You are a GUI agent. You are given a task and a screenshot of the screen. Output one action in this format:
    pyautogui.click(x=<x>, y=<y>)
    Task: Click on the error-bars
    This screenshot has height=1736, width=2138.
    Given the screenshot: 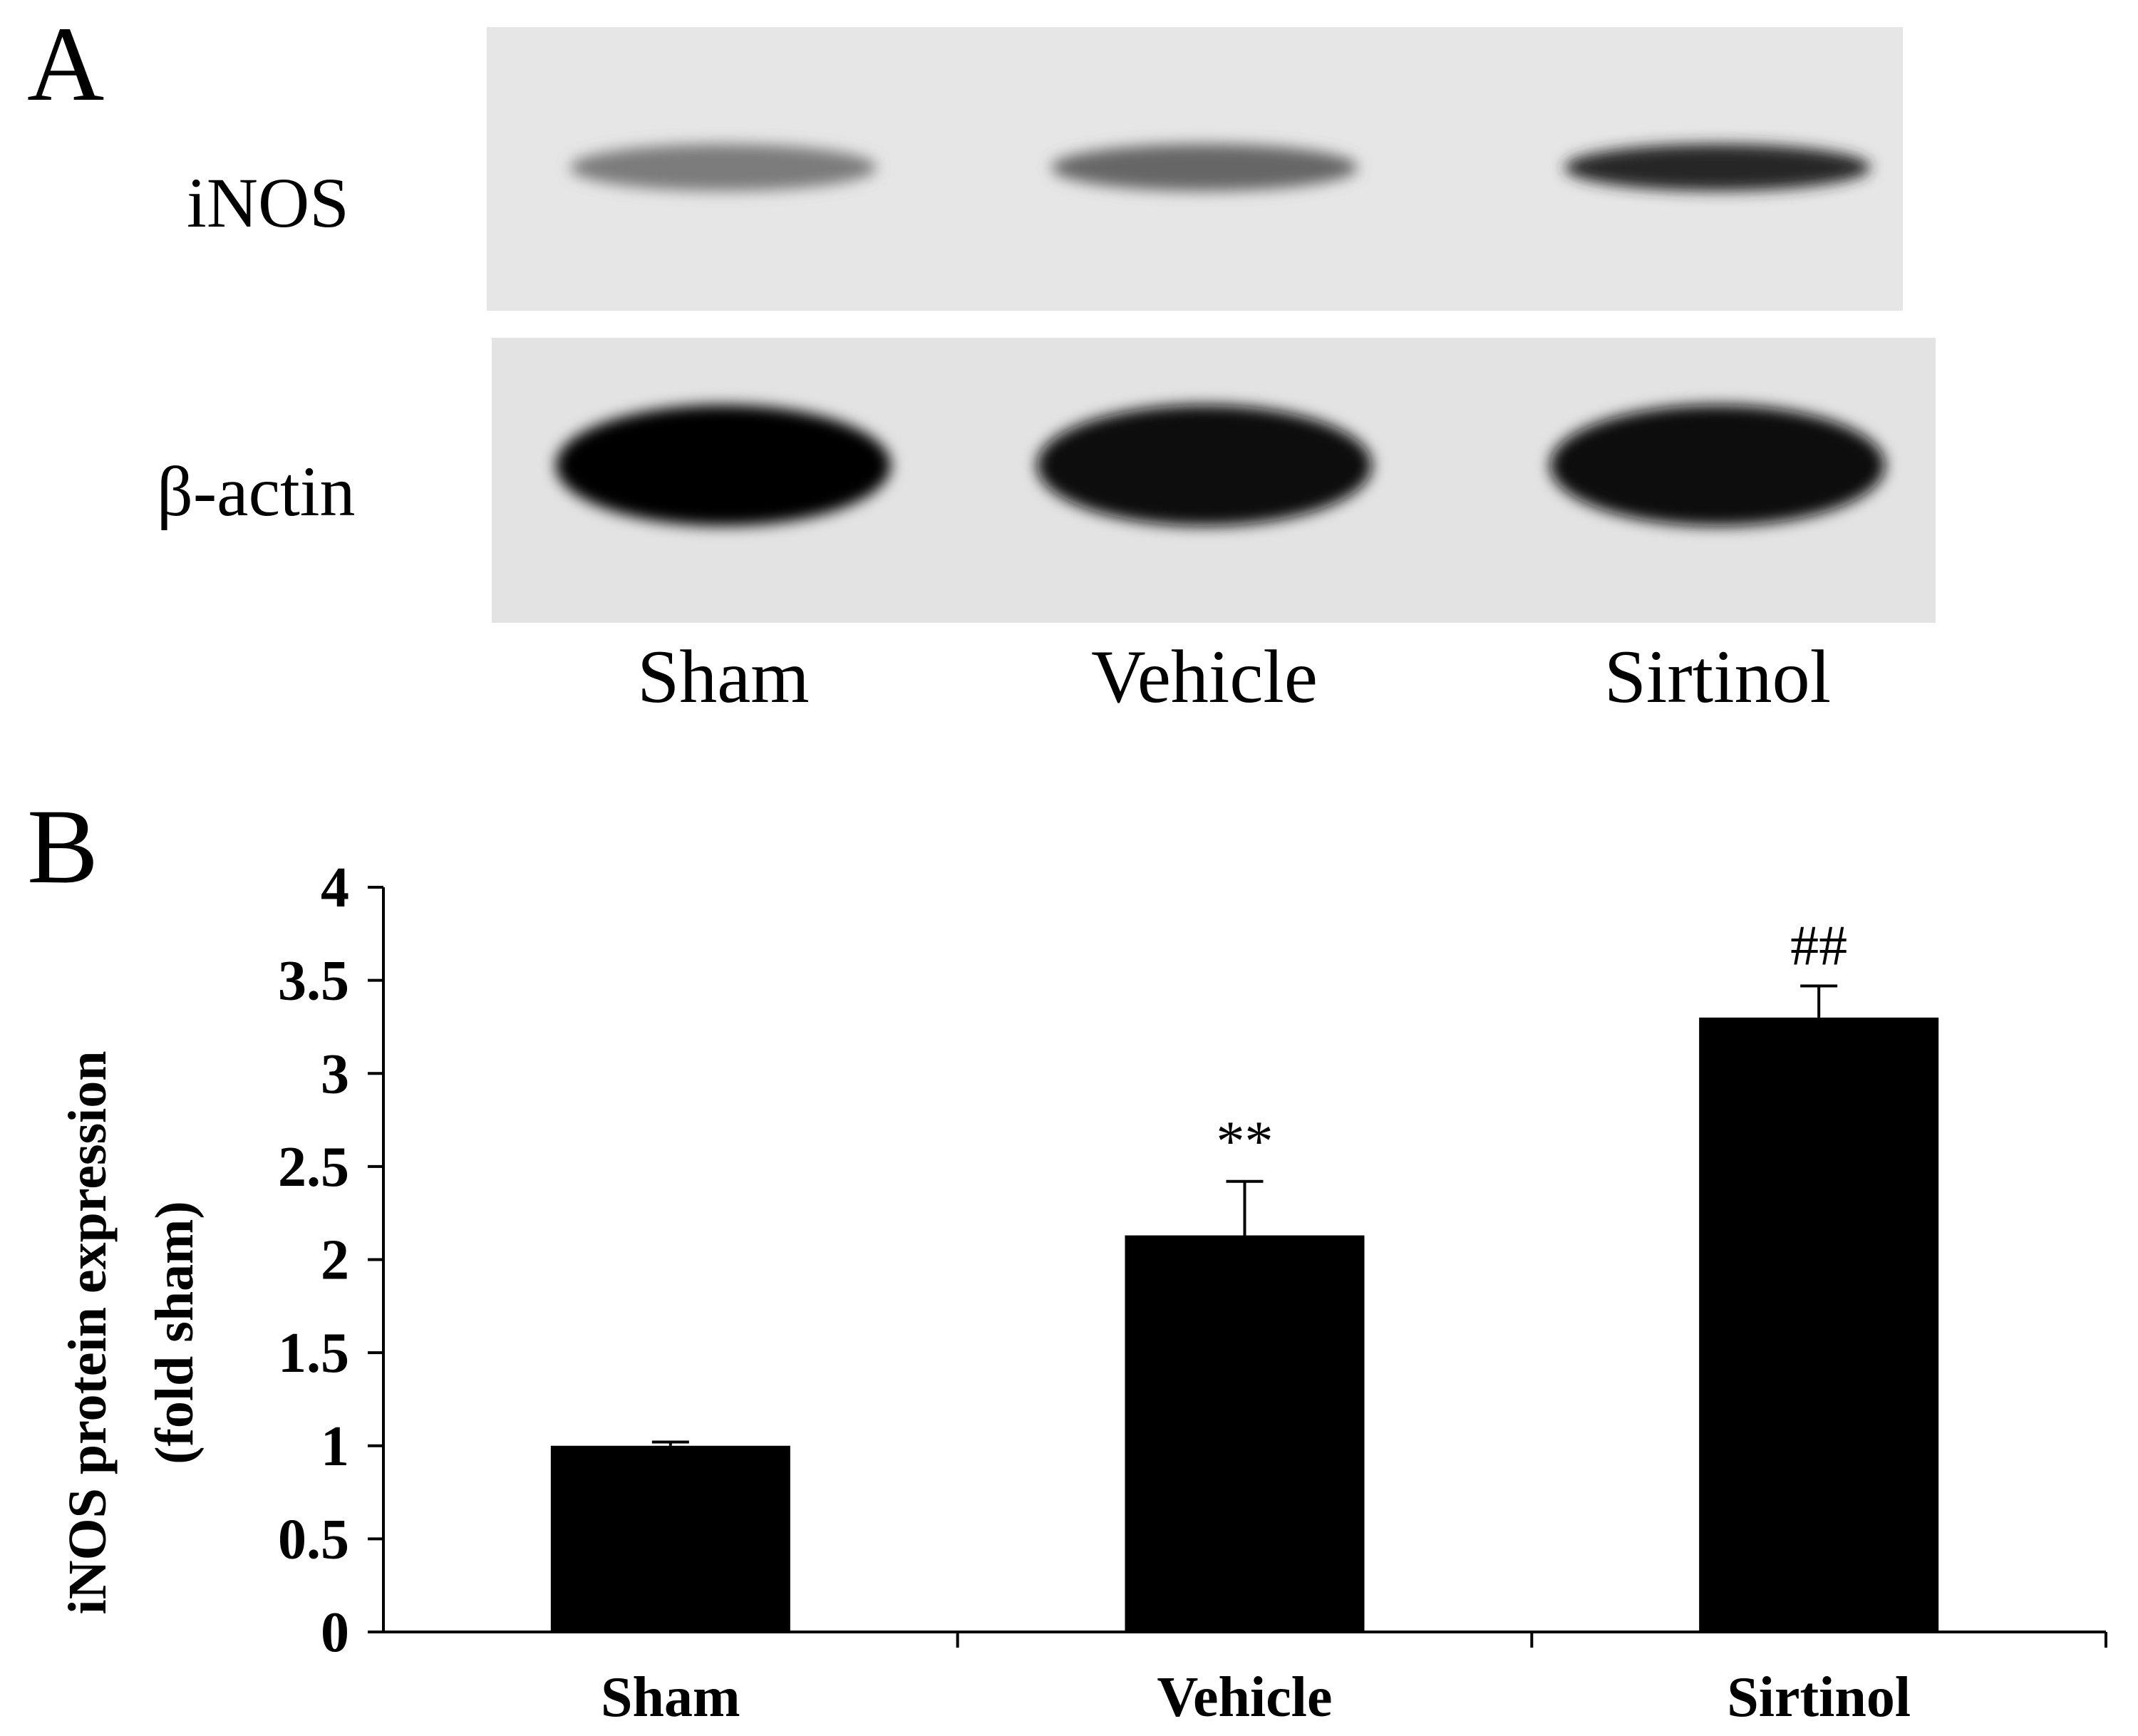 What is the action you would take?
    pyautogui.click(x=1244, y=1215)
    